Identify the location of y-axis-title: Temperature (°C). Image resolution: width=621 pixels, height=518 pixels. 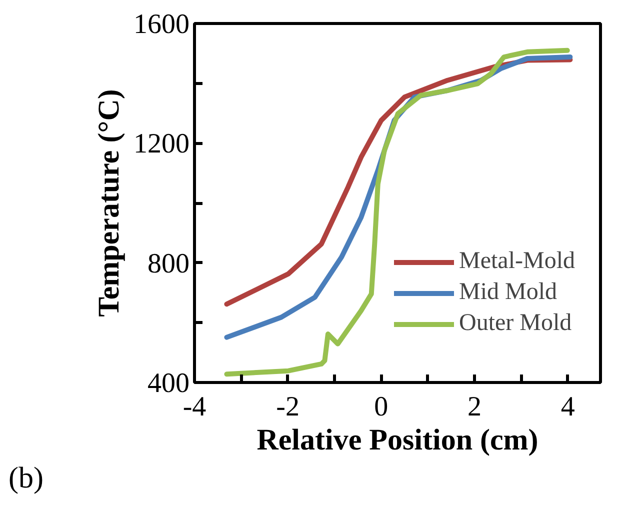
(109, 203).